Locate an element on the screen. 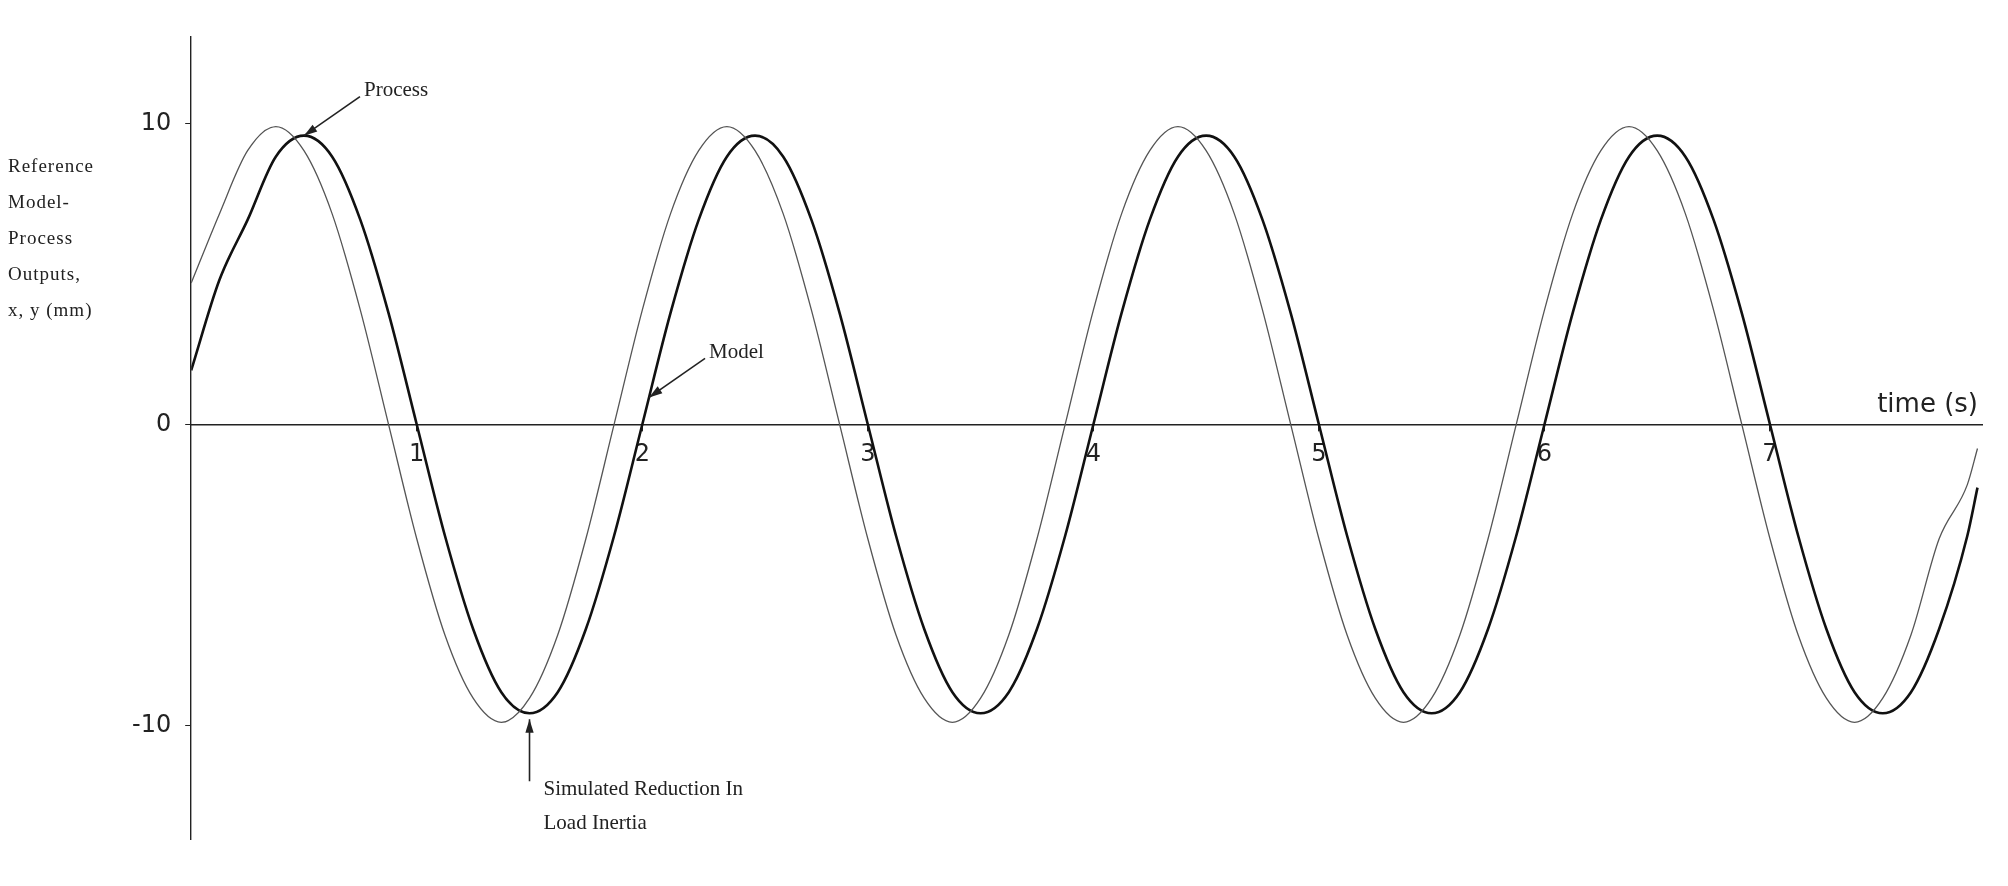 The height and width of the screenshot is (886, 2008). x-tick-label: 1 is located at coordinates (417, 453).